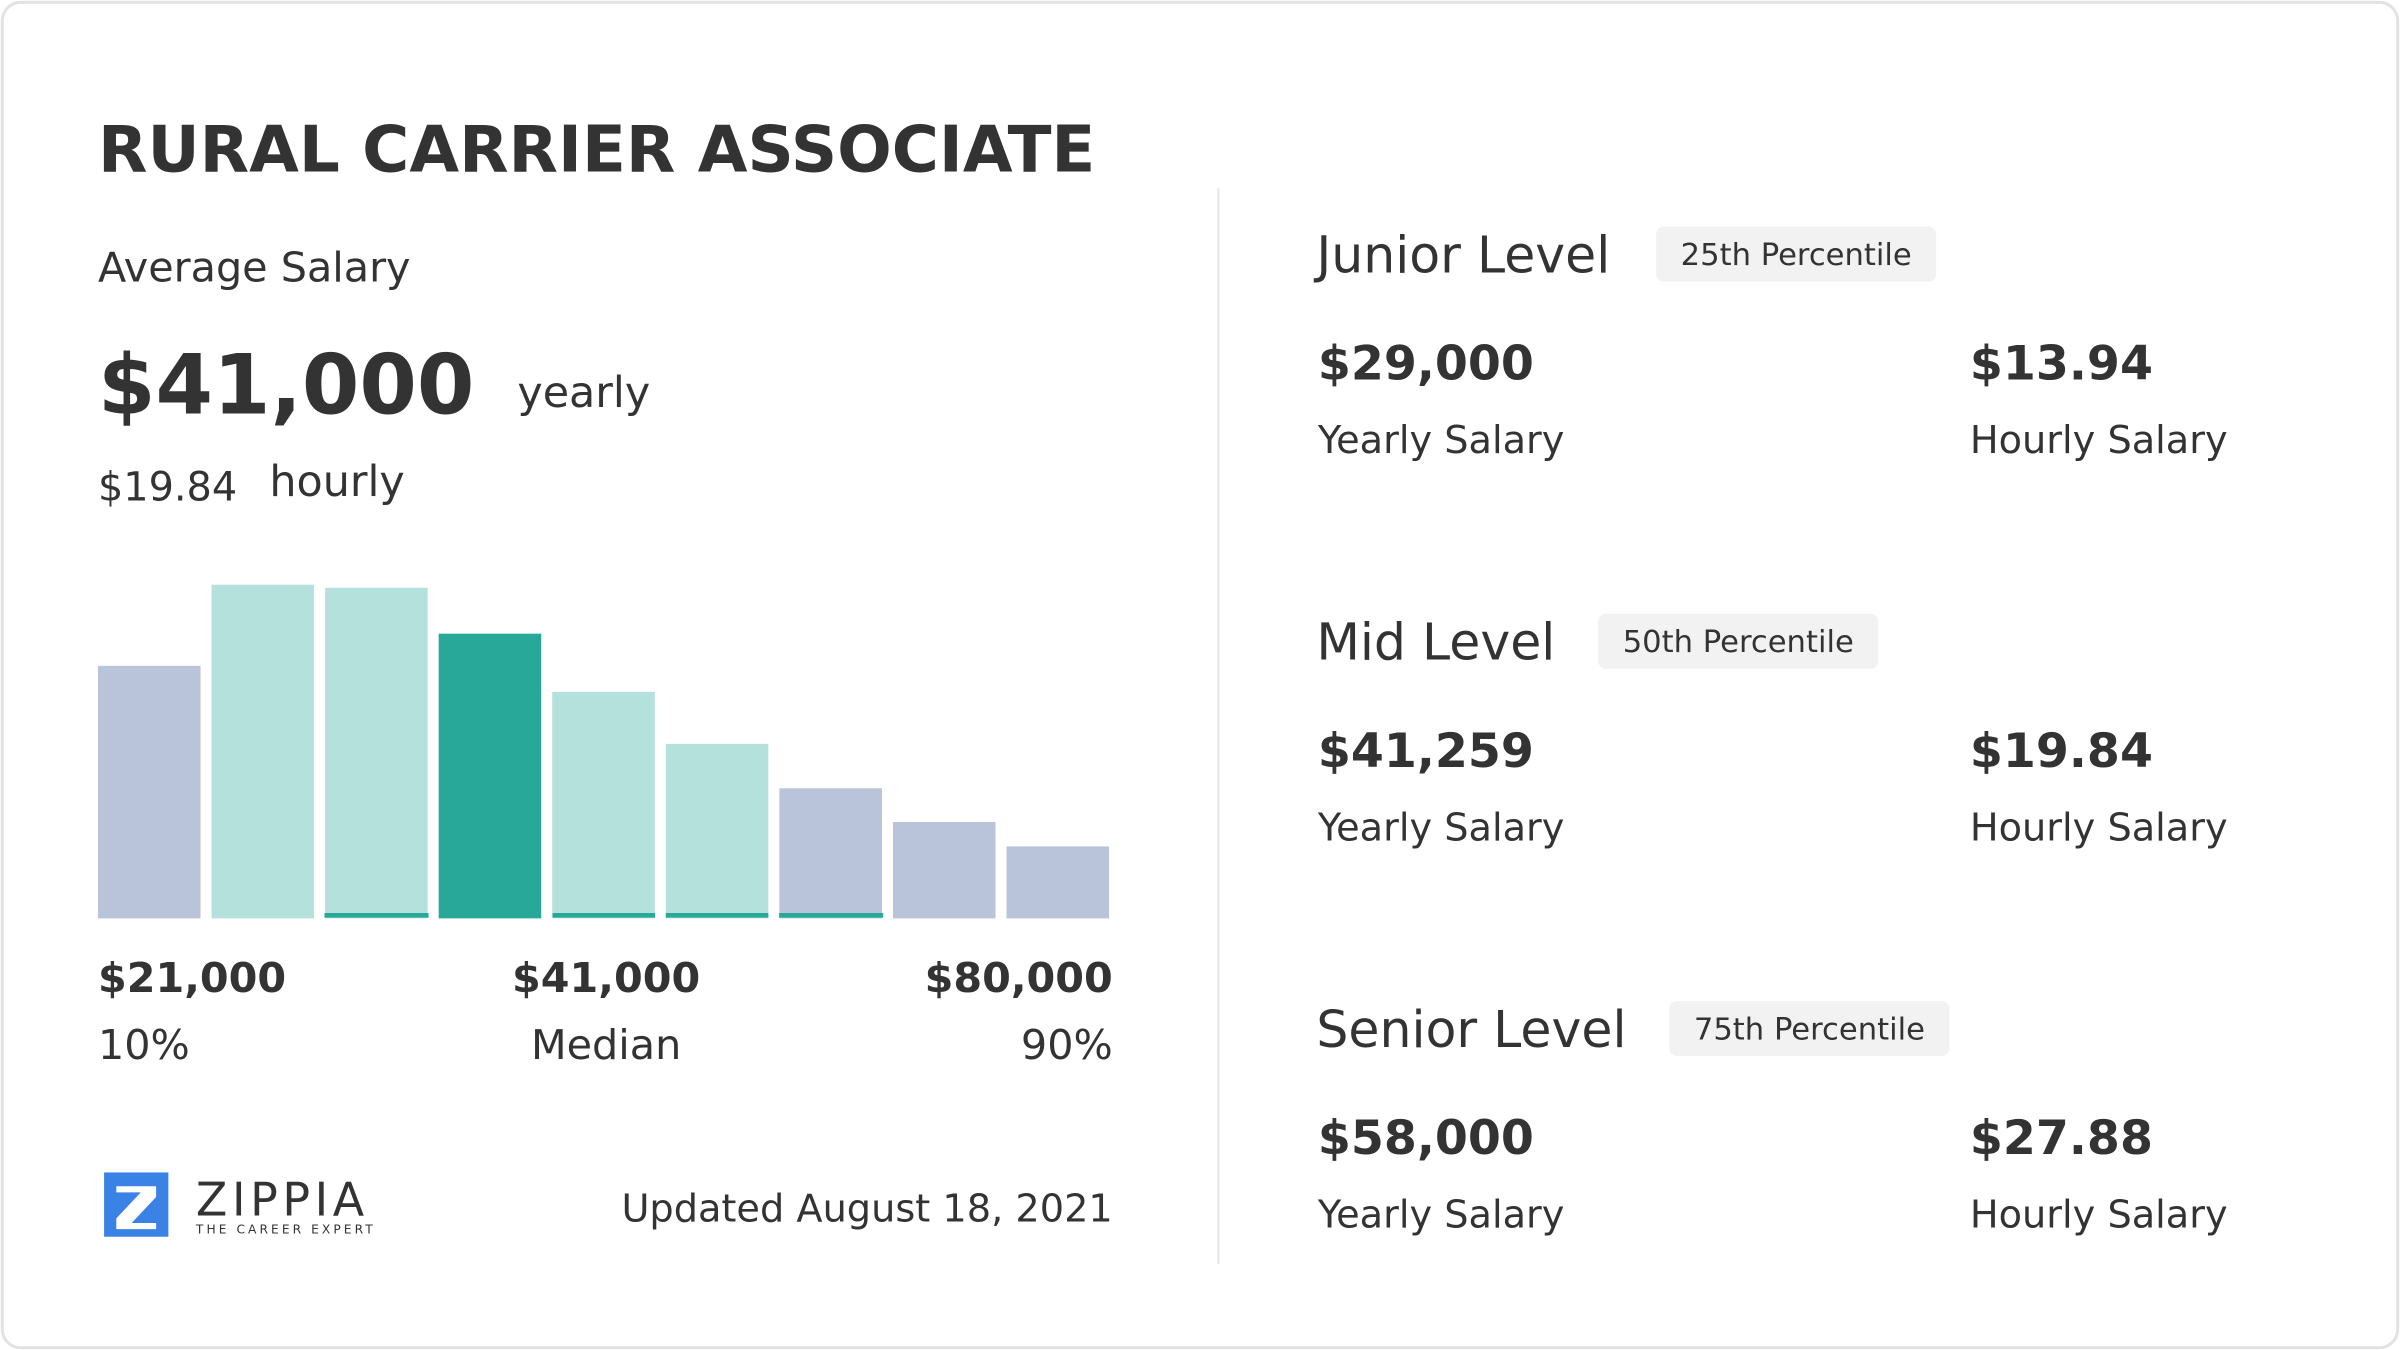  Describe the element at coordinates (286, 385) in the screenshot. I see `yearly-amount: $41,000` at that location.